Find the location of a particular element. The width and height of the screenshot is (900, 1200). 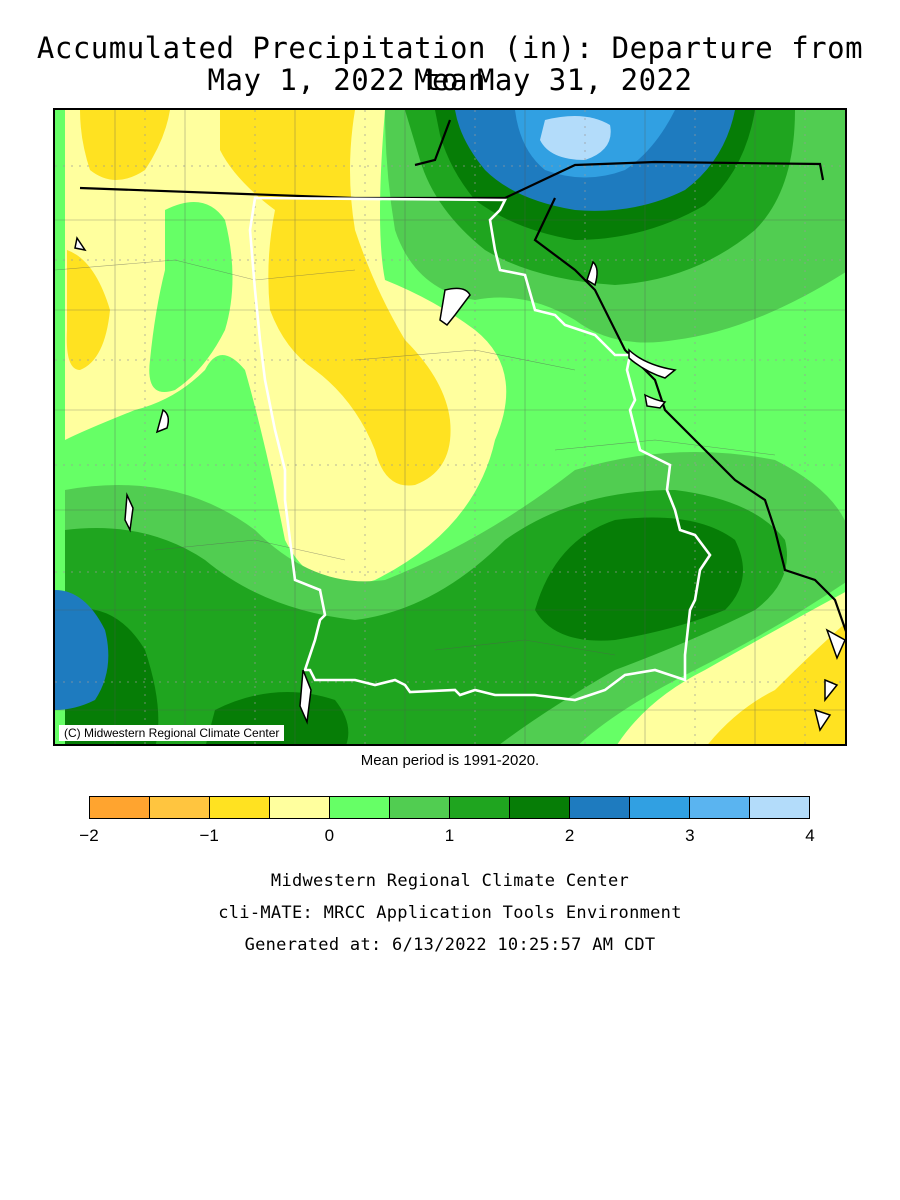

dry-core-northwest is located at coordinates (125, 145).